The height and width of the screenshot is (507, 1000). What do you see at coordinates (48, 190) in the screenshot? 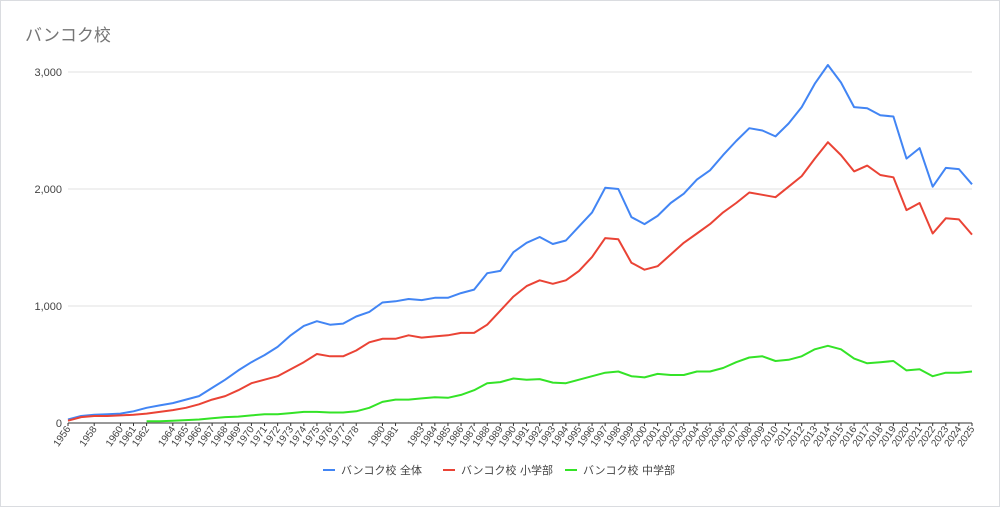
I see `y-tick-label: 2,000` at bounding box center [48, 190].